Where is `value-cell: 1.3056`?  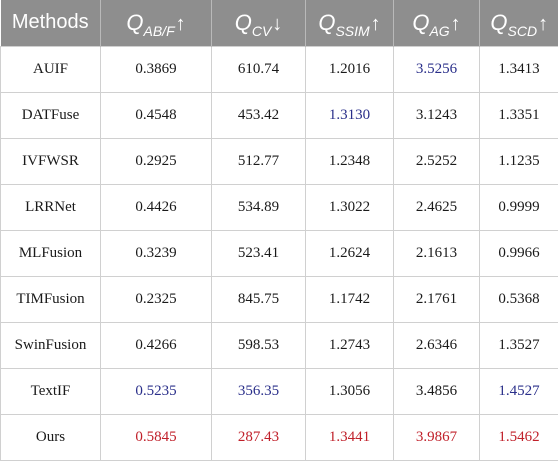
value-cell: 1.3056 is located at coordinates (349, 391).